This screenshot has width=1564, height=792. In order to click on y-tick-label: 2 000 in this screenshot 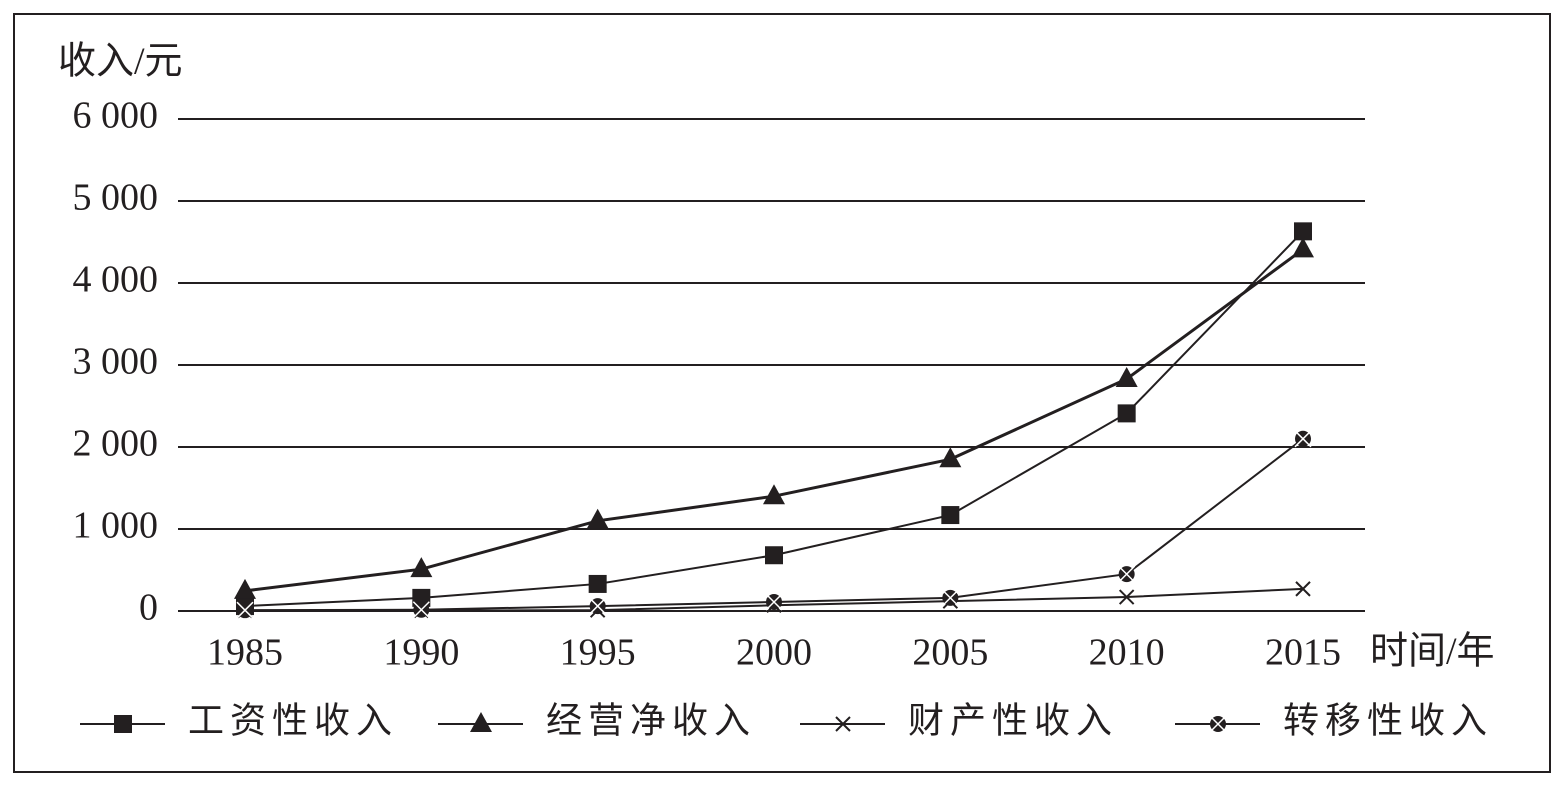, I will do `click(116, 444)`.